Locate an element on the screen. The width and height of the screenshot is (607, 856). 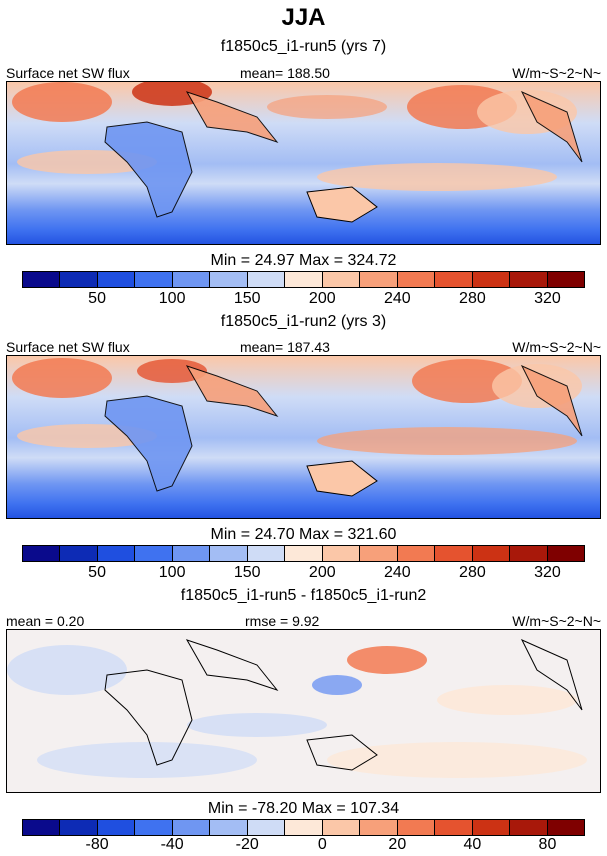
panel-1-title: f1850c5_i1-run5 (yrs 7) is located at coordinates (303, 46).